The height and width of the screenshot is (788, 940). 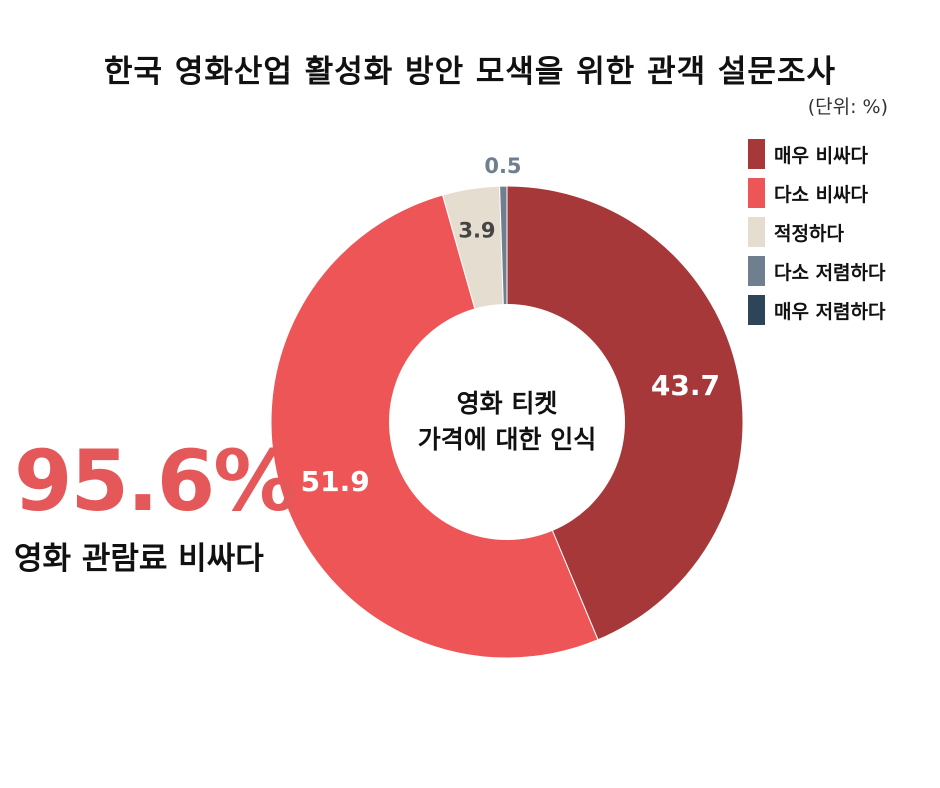 I want to click on legend-item-3: 적정하다, so click(x=817, y=232).